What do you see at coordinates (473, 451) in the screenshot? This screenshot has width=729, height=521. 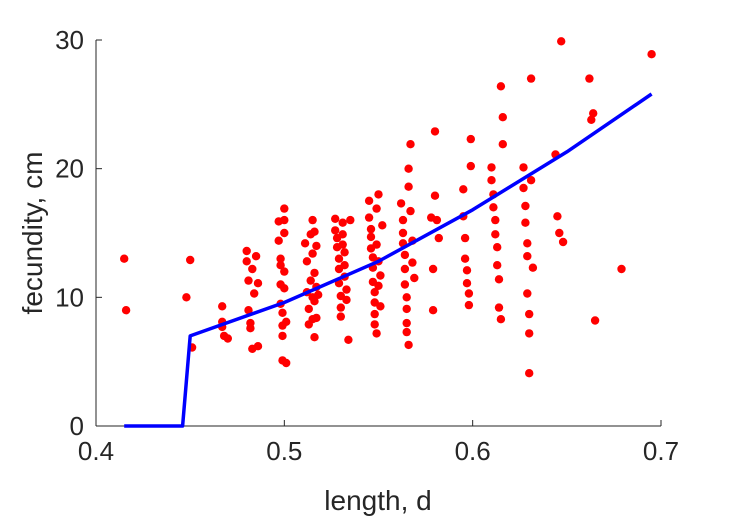 I see `x-tick-label: 0.6` at bounding box center [473, 451].